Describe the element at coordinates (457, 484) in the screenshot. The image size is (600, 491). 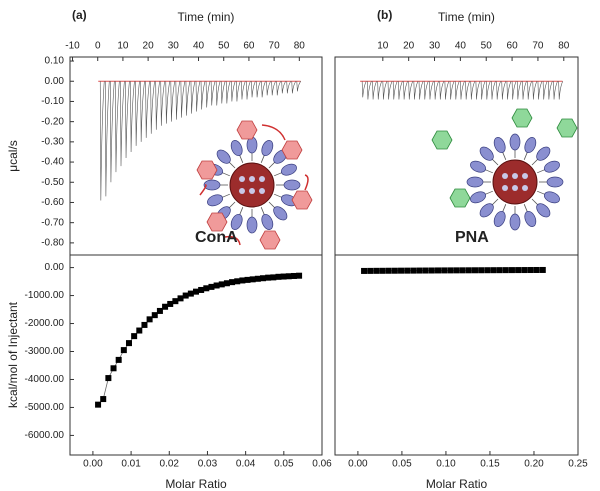
I see `x-axis-title: Molar Ratio` at that location.